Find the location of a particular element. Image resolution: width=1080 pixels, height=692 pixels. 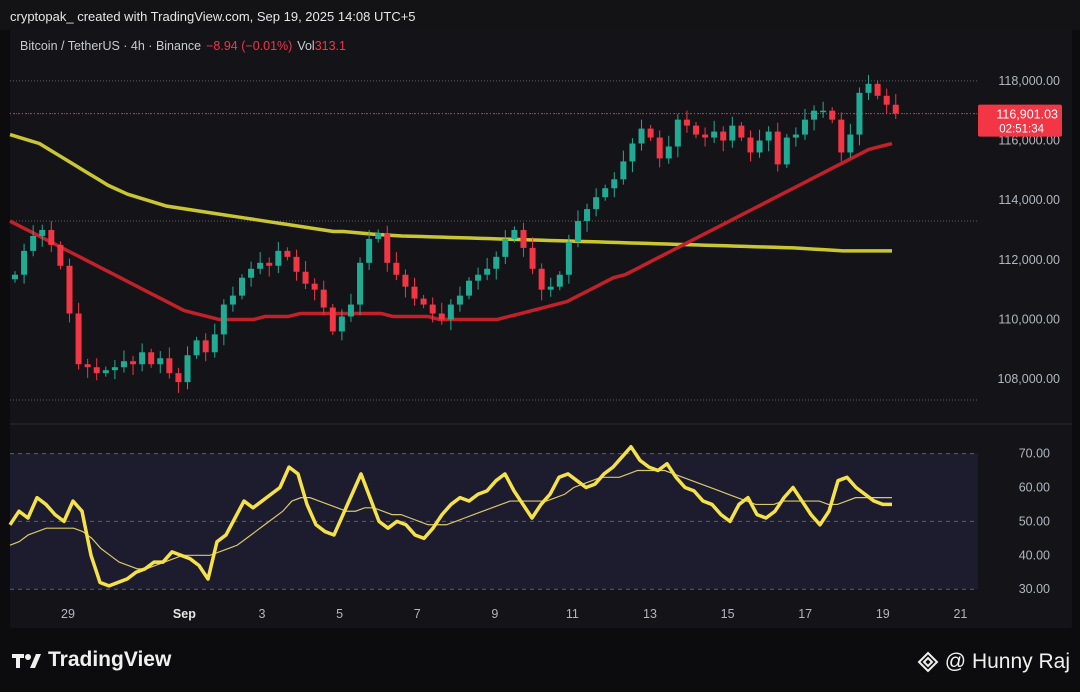

time-axis-tick-label: 29 is located at coordinates (68, 614).